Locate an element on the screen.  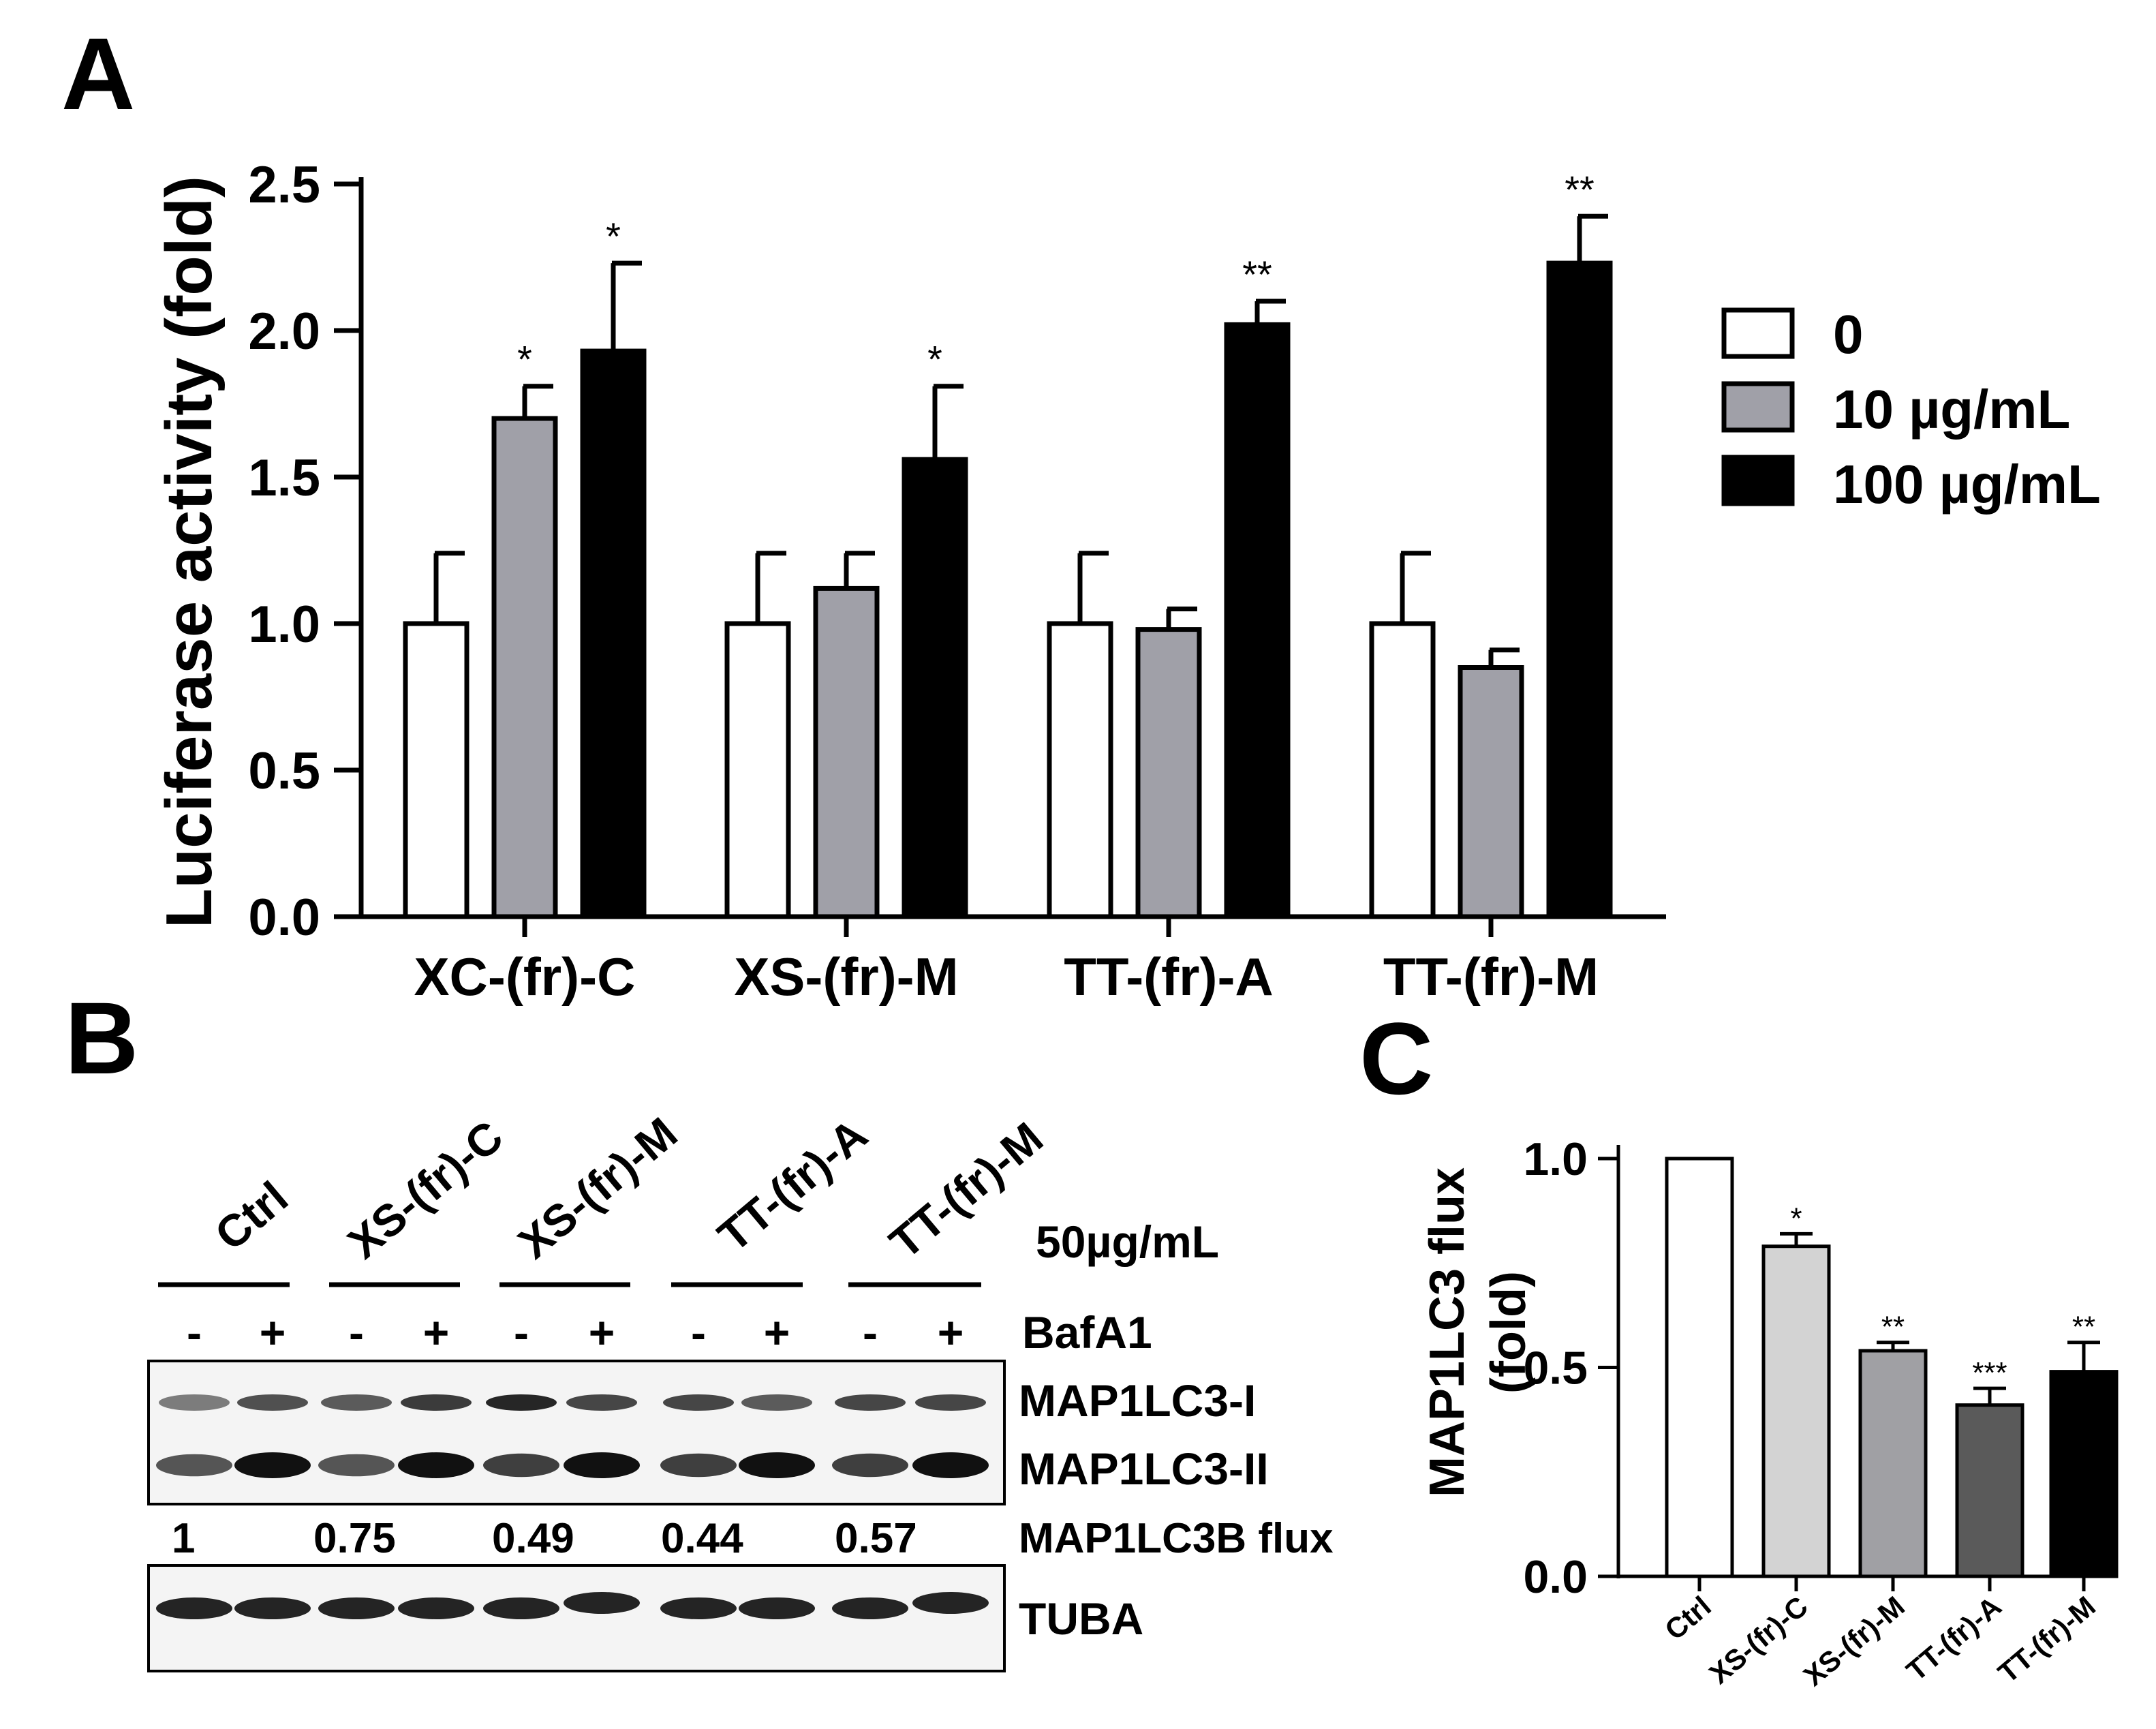
blot-band-label-lc3-i: MAP1LC3-I is located at coordinates (1137, 1400).